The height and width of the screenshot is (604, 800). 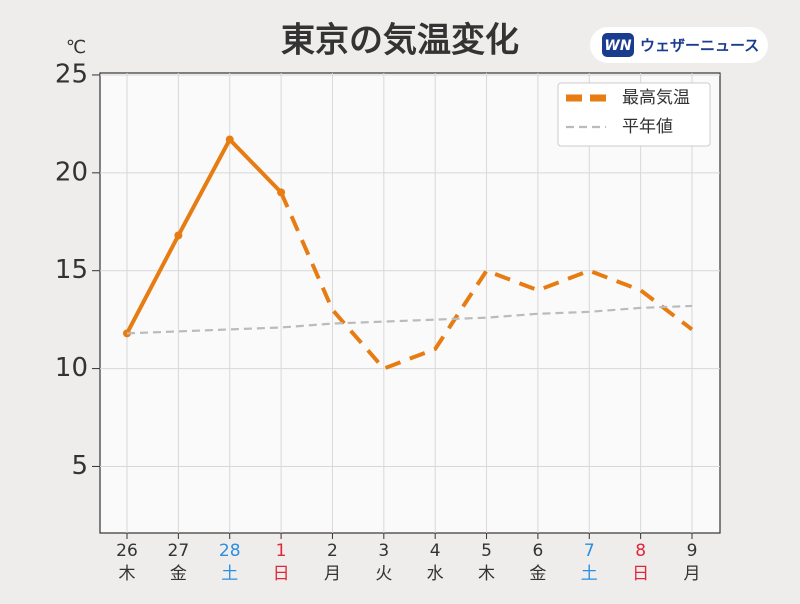 What do you see at coordinates (537, 551) in the screenshot?
I see `x-tick-label: 6` at bounding box center [537, 551].